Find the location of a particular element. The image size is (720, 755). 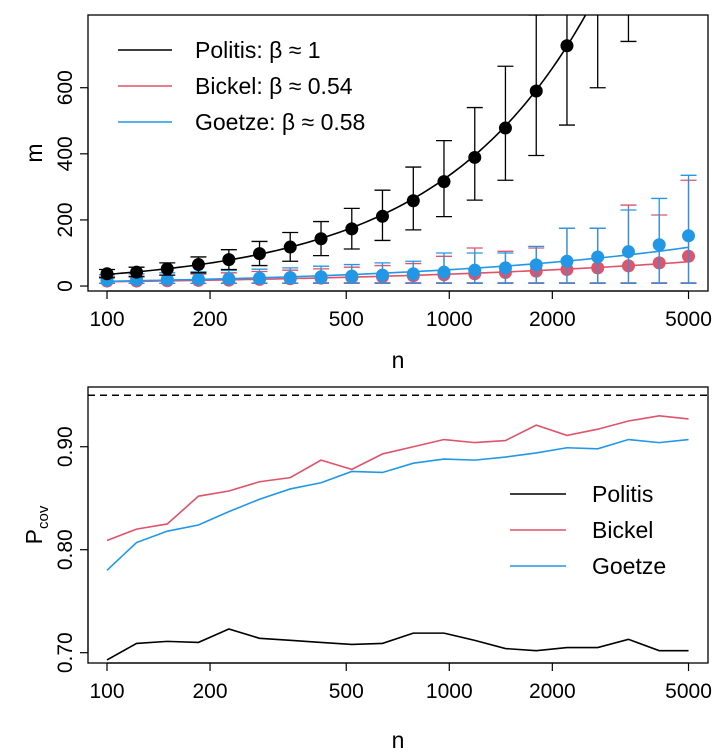

bottom-x-tick-label-100: 100 is located at coordinates (106, 691).